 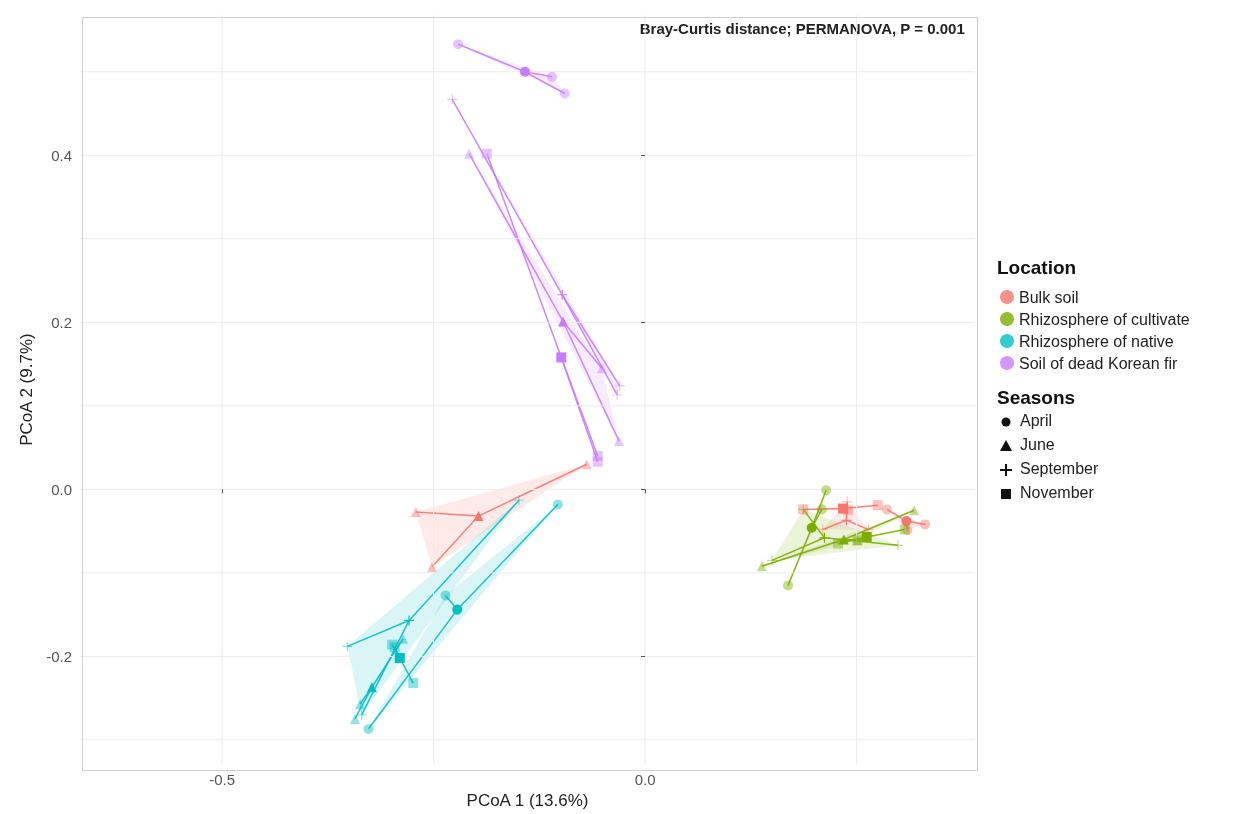 What do you see at coordinates (61, 322) in the screenshot?
I see `y-tick-label: 0.2` at bounding box center [61, 322].